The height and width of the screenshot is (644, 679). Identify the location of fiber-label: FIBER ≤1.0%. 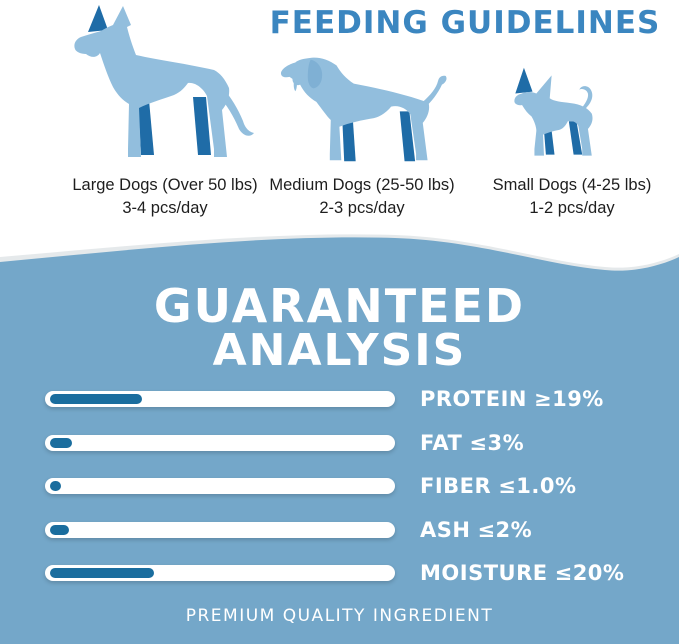
(498, 486).